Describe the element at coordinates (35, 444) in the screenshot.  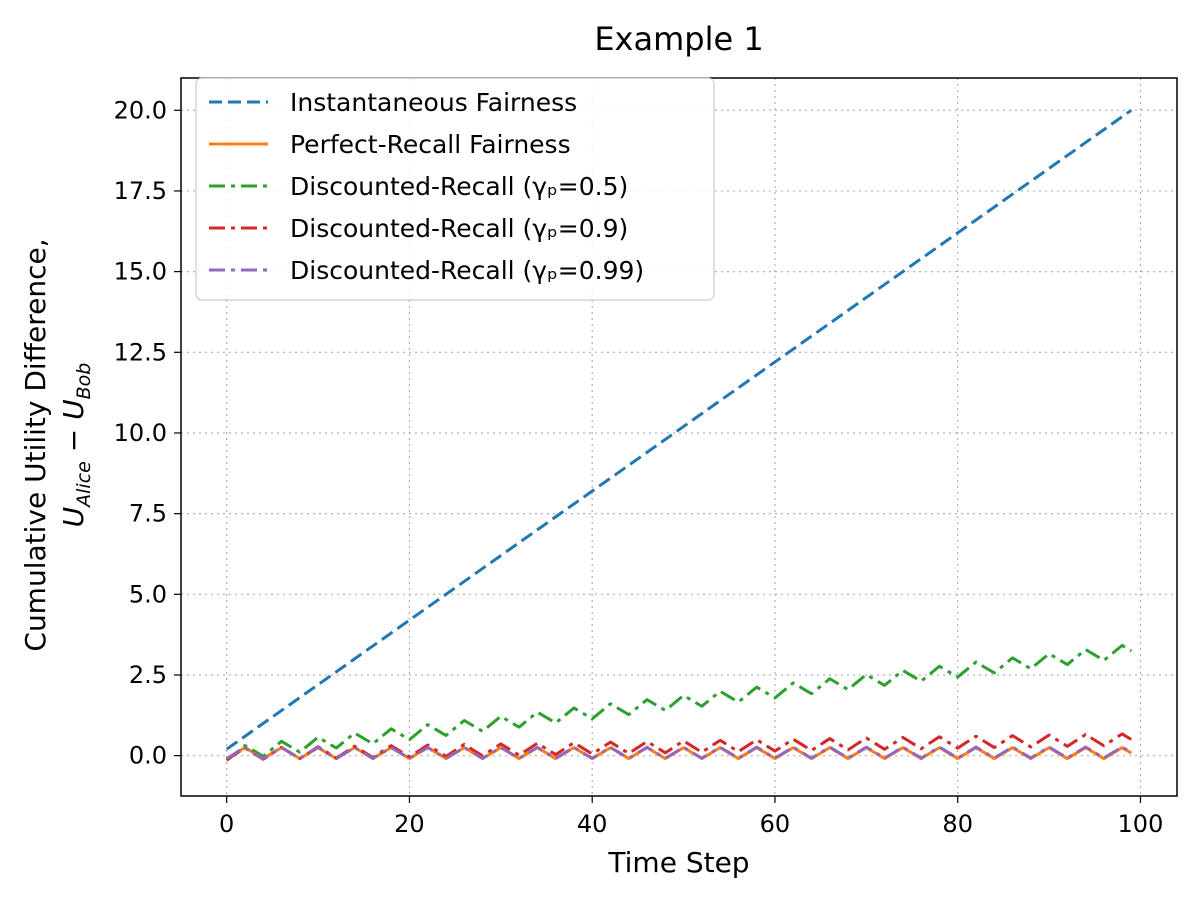
I see `y-axis-label-line1: Cumulative Utility Difference,` at that location.